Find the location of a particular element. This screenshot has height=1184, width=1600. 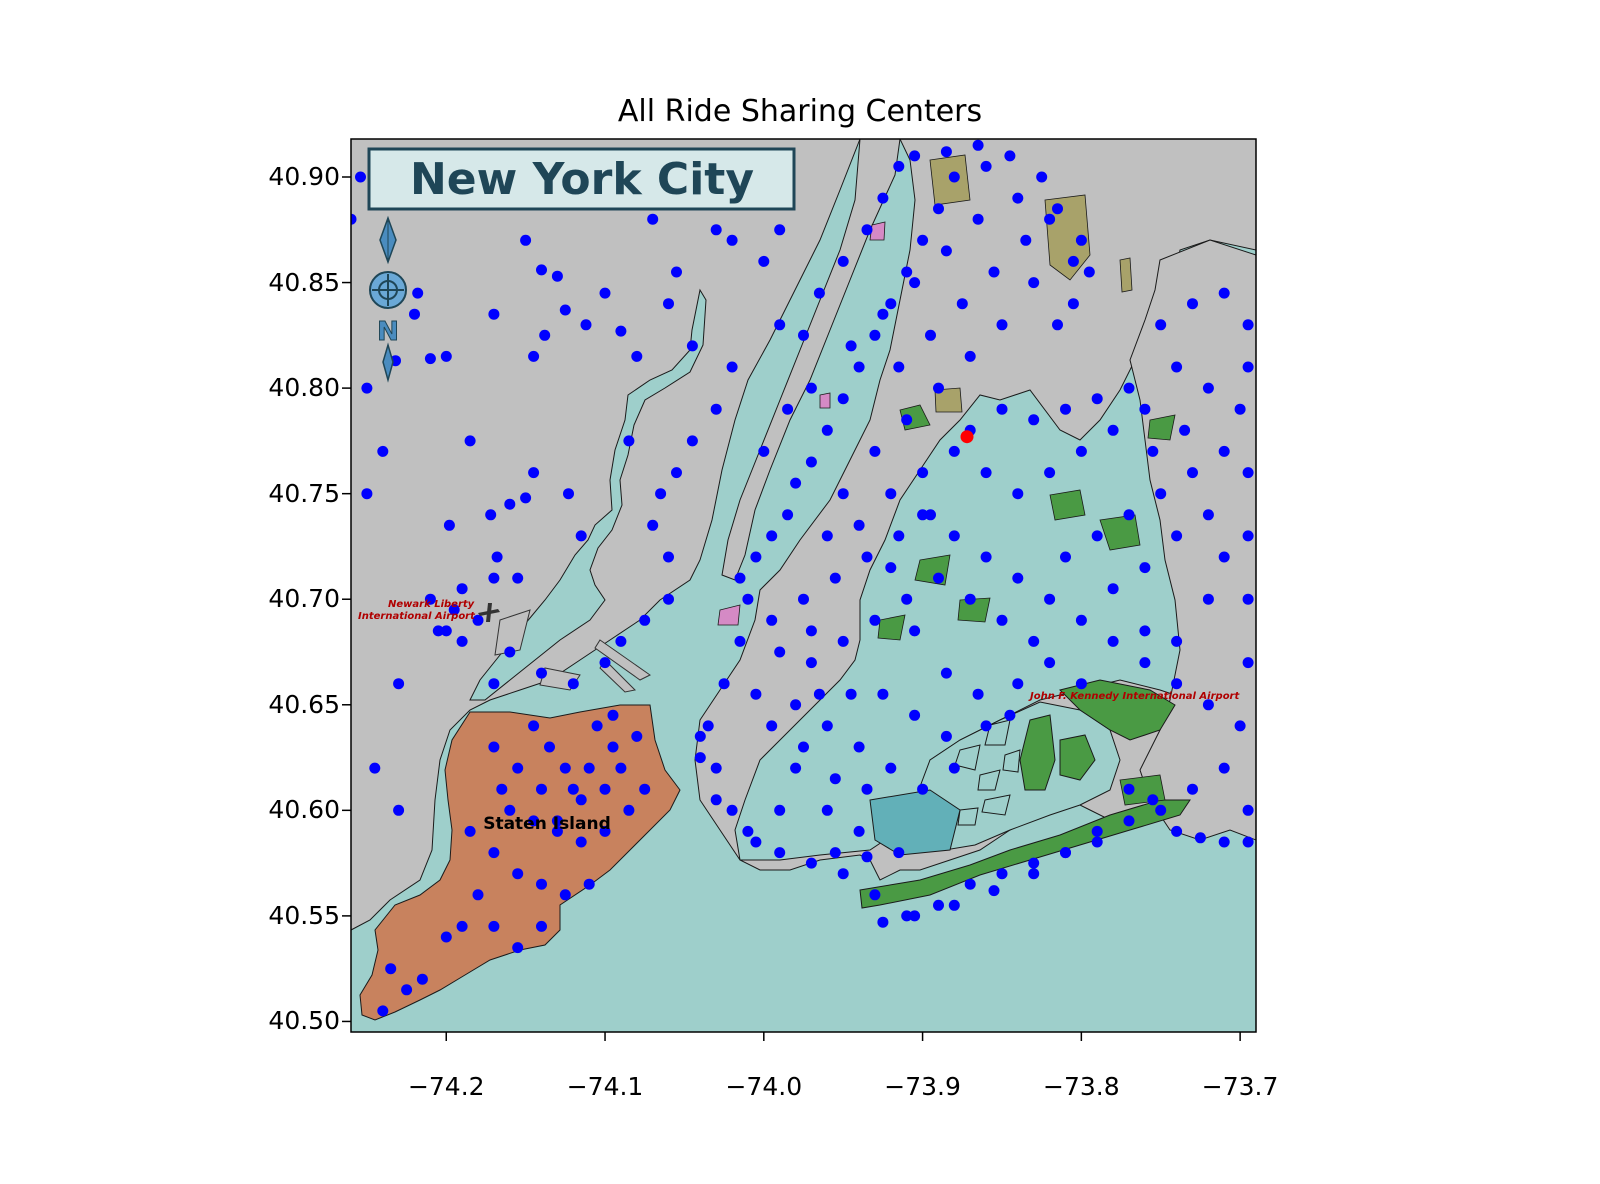

airplane-icon is located at coordinates (489, 612).